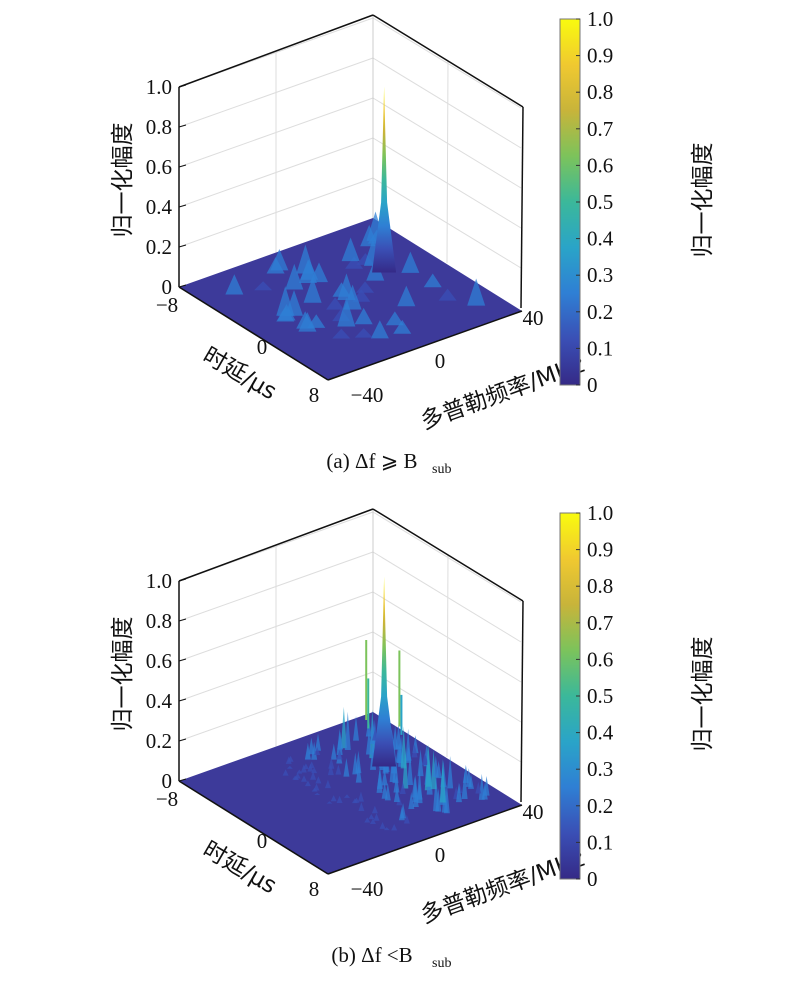 Image resolution: width=800 pixels, height=988 pixels. I want to click on colorbar-tick-label: 0.5, so click(600, 202).